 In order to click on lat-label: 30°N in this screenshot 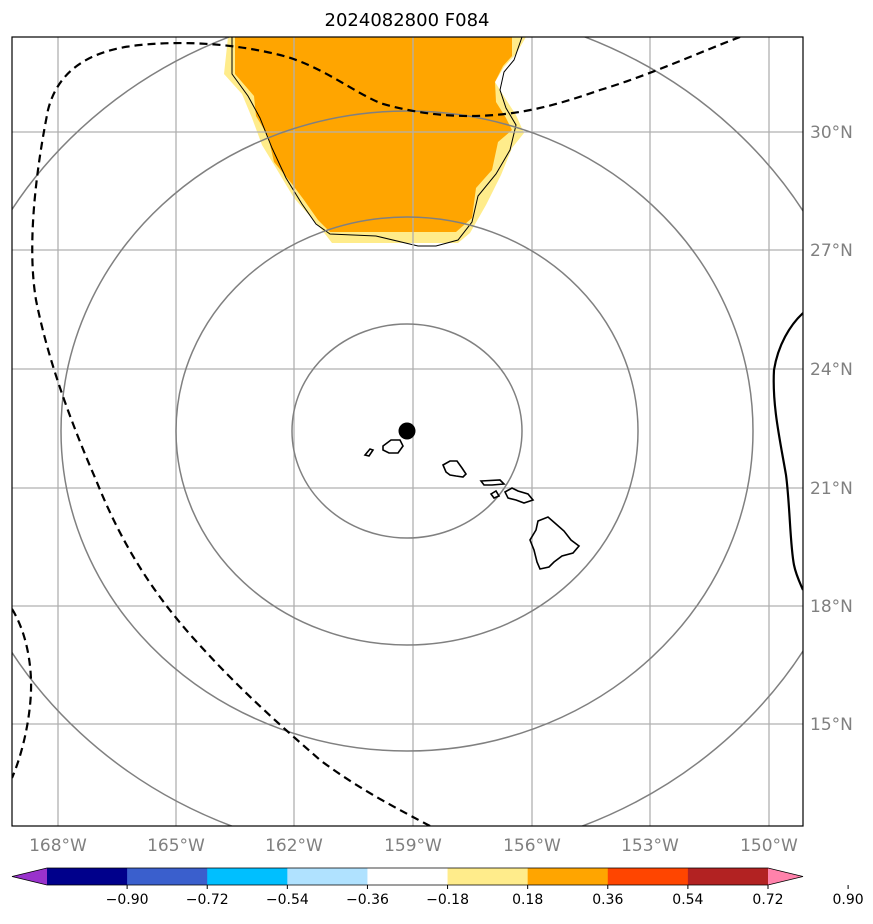, I will do `click(831, 133)`.